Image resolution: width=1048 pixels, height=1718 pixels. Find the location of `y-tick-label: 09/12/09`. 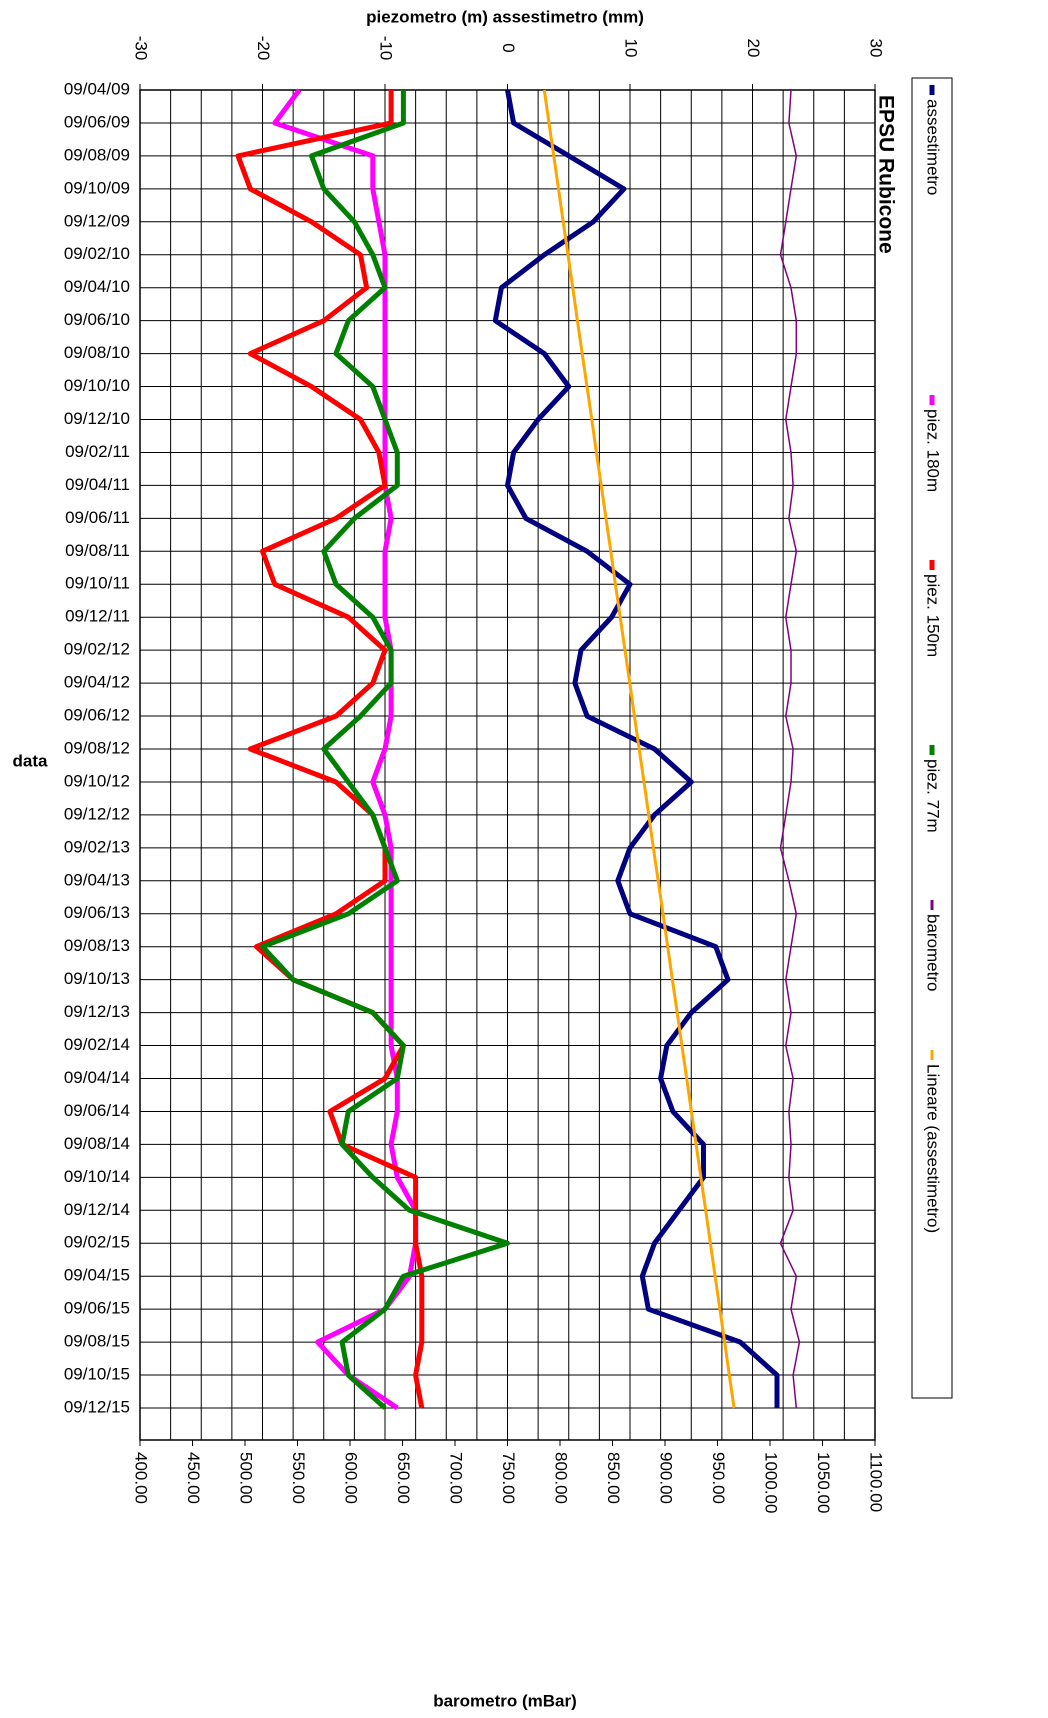

y-tick-label: 09/12/09 is located at coordinates (97, 220).